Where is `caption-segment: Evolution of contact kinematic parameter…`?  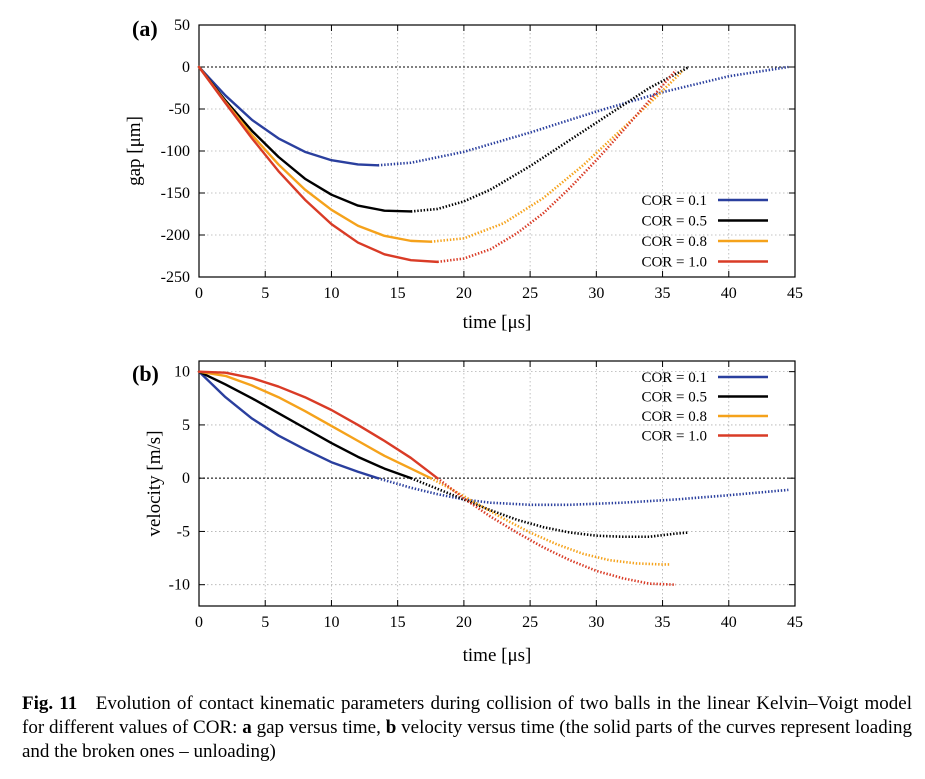 caption-segment: Evolution of contact kinematic parameter… is located at coordinates (467, 715).